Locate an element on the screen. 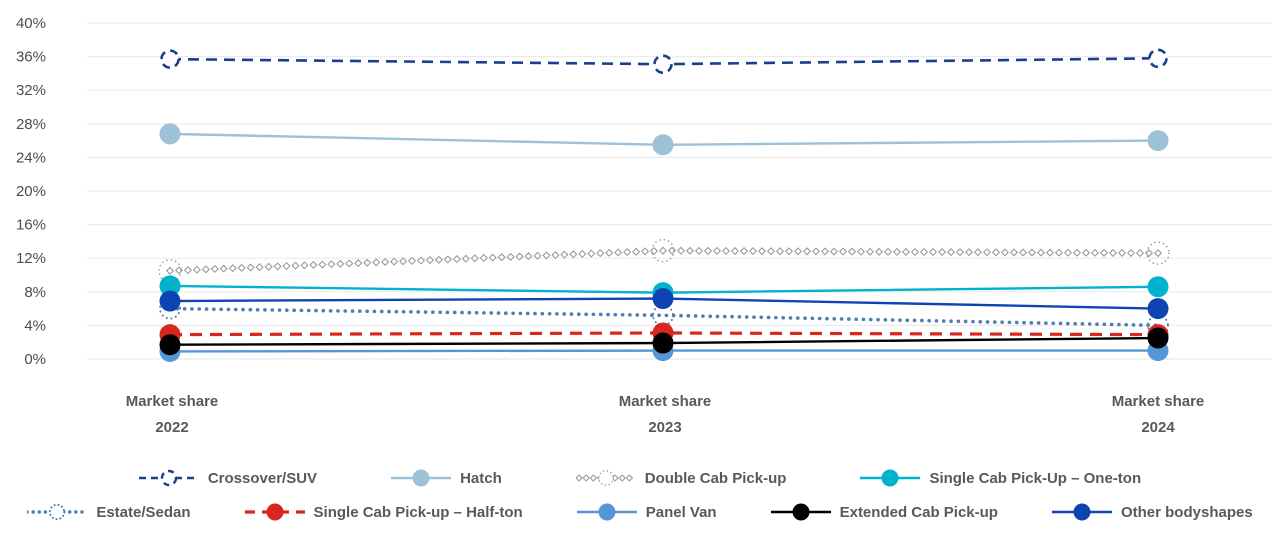 This screenshot has width=1280, height=537. marker-double-cab-pick-up-2024 is located at coordinates (1158, 253).